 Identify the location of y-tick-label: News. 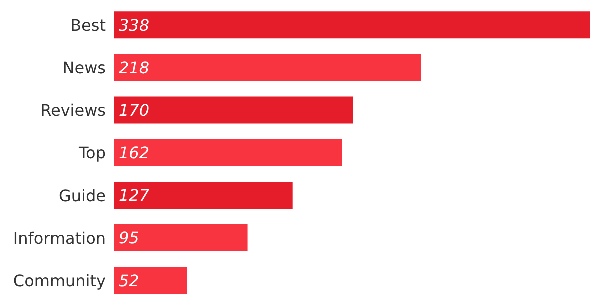
(84, 68).